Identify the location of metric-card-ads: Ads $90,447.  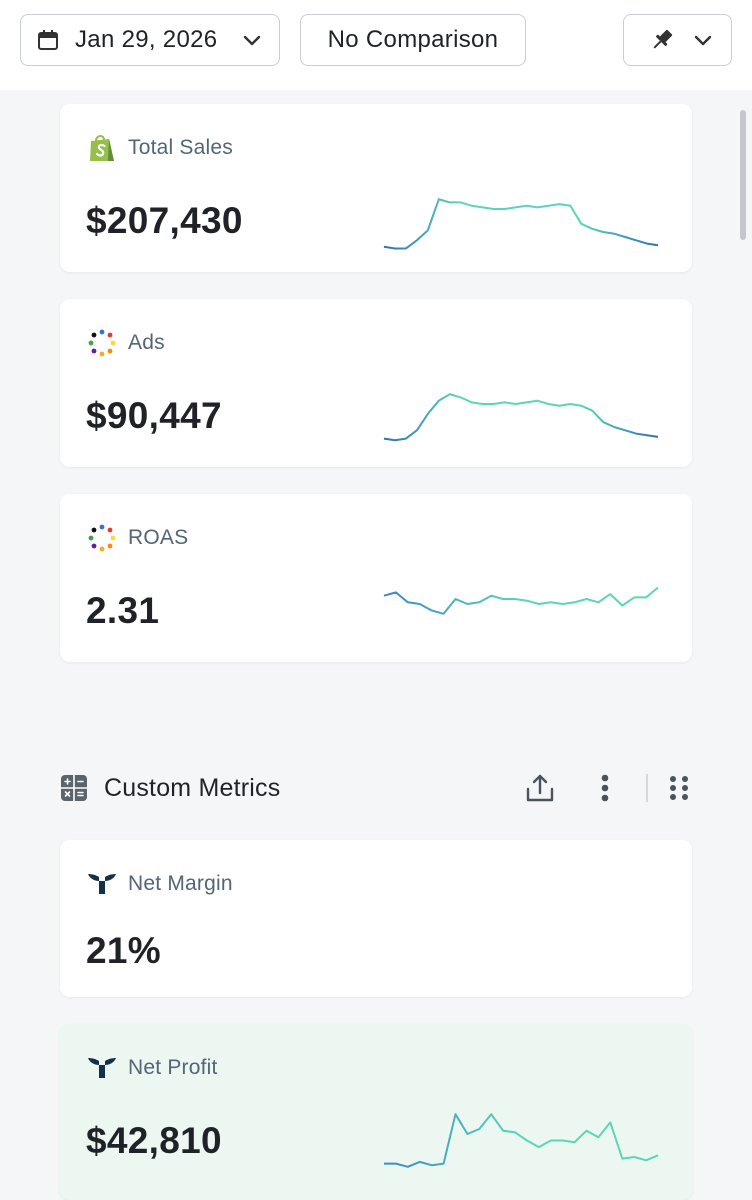
(376, 383).